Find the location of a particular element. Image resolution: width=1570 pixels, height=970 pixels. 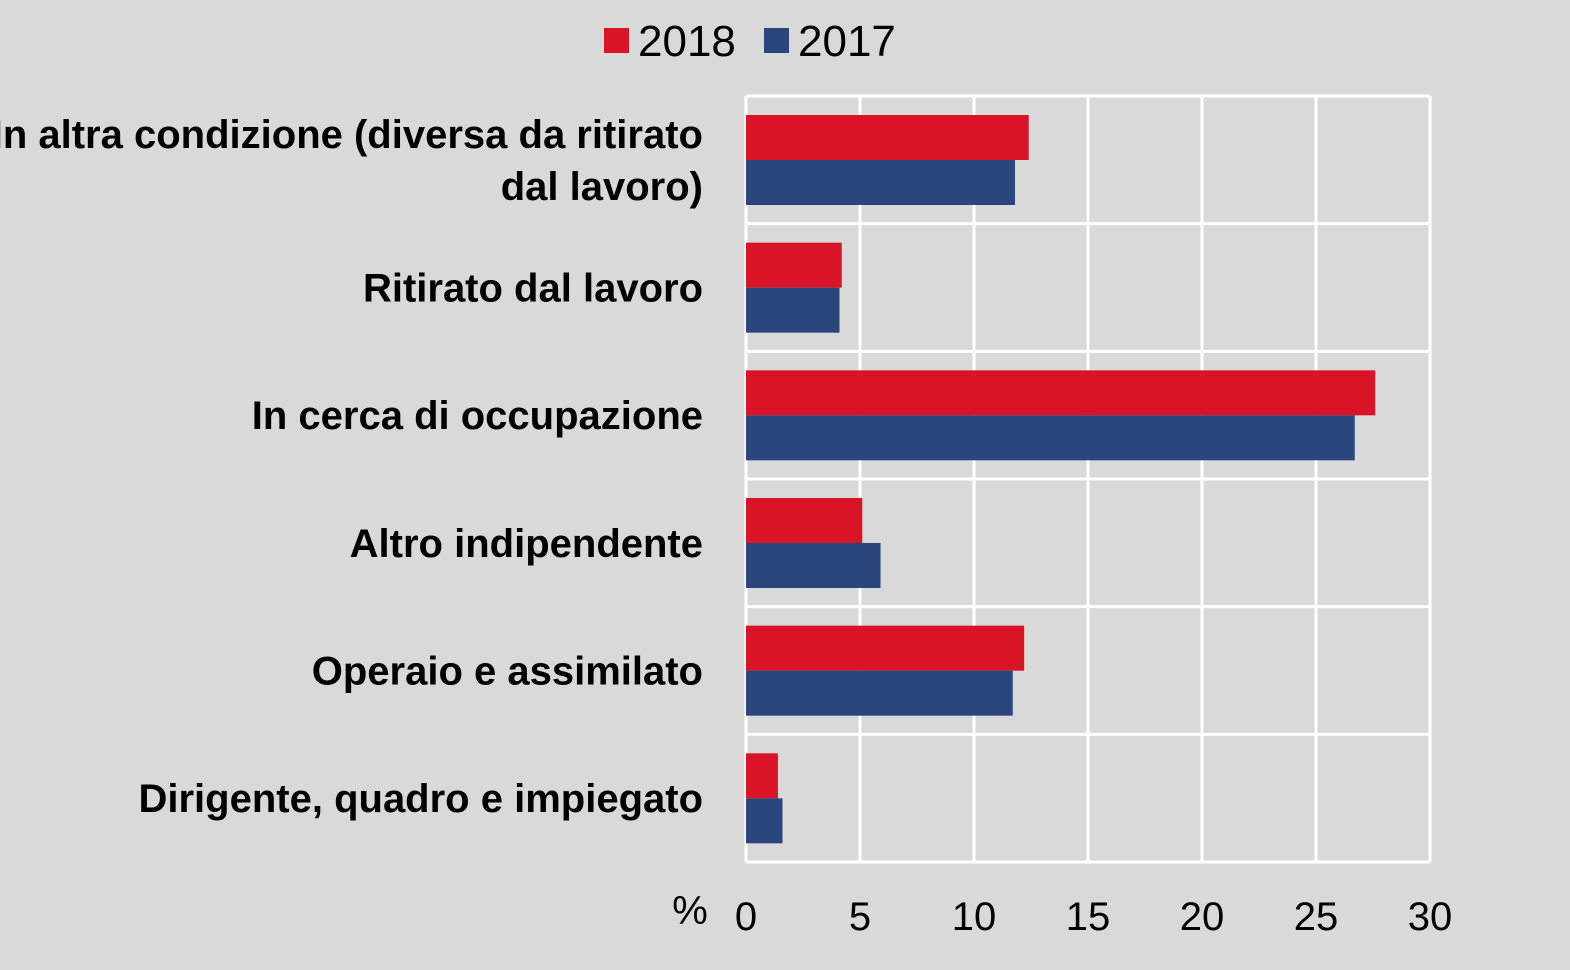

category-label: In cerca di occupazione is located at coordinates (477, 416).